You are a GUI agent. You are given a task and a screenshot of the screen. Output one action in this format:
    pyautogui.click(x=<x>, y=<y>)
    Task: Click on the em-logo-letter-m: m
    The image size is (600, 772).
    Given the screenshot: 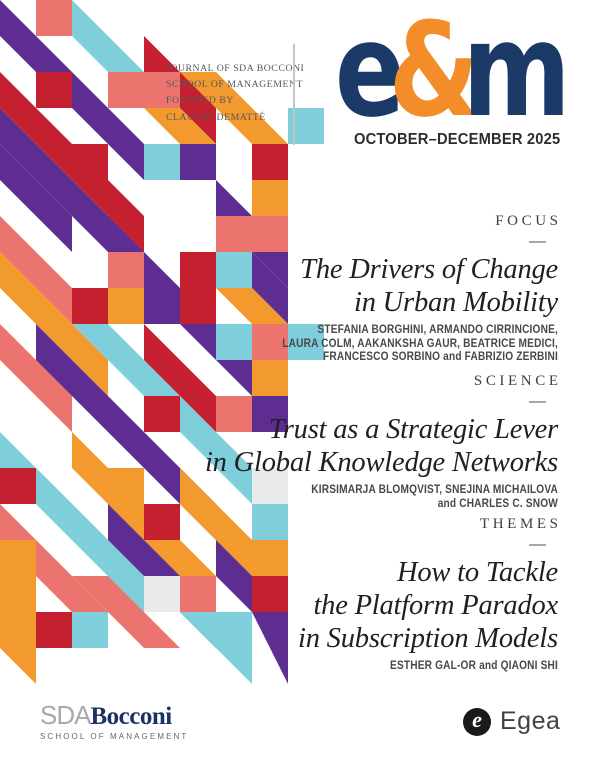 What is the action you would take?
    pyautogui.click(x=516, y=73)
    